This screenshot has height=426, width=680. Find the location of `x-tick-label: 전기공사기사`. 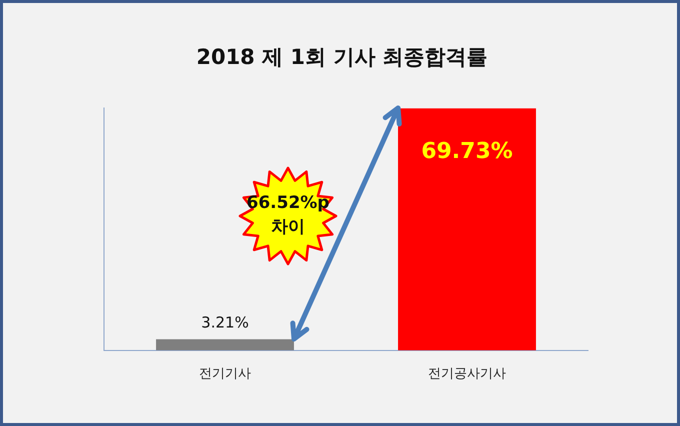

x-tick-label: 전기공사기사 is located at coordinates (467, 374).